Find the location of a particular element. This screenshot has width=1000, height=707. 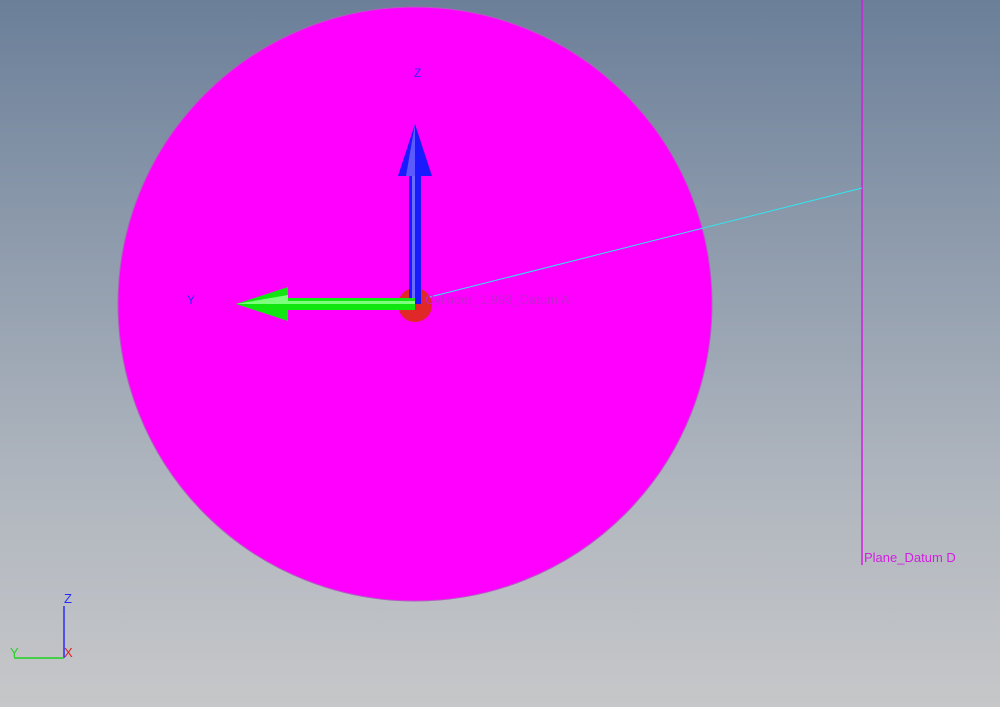

leader-line is located at coordinates (640, 244).